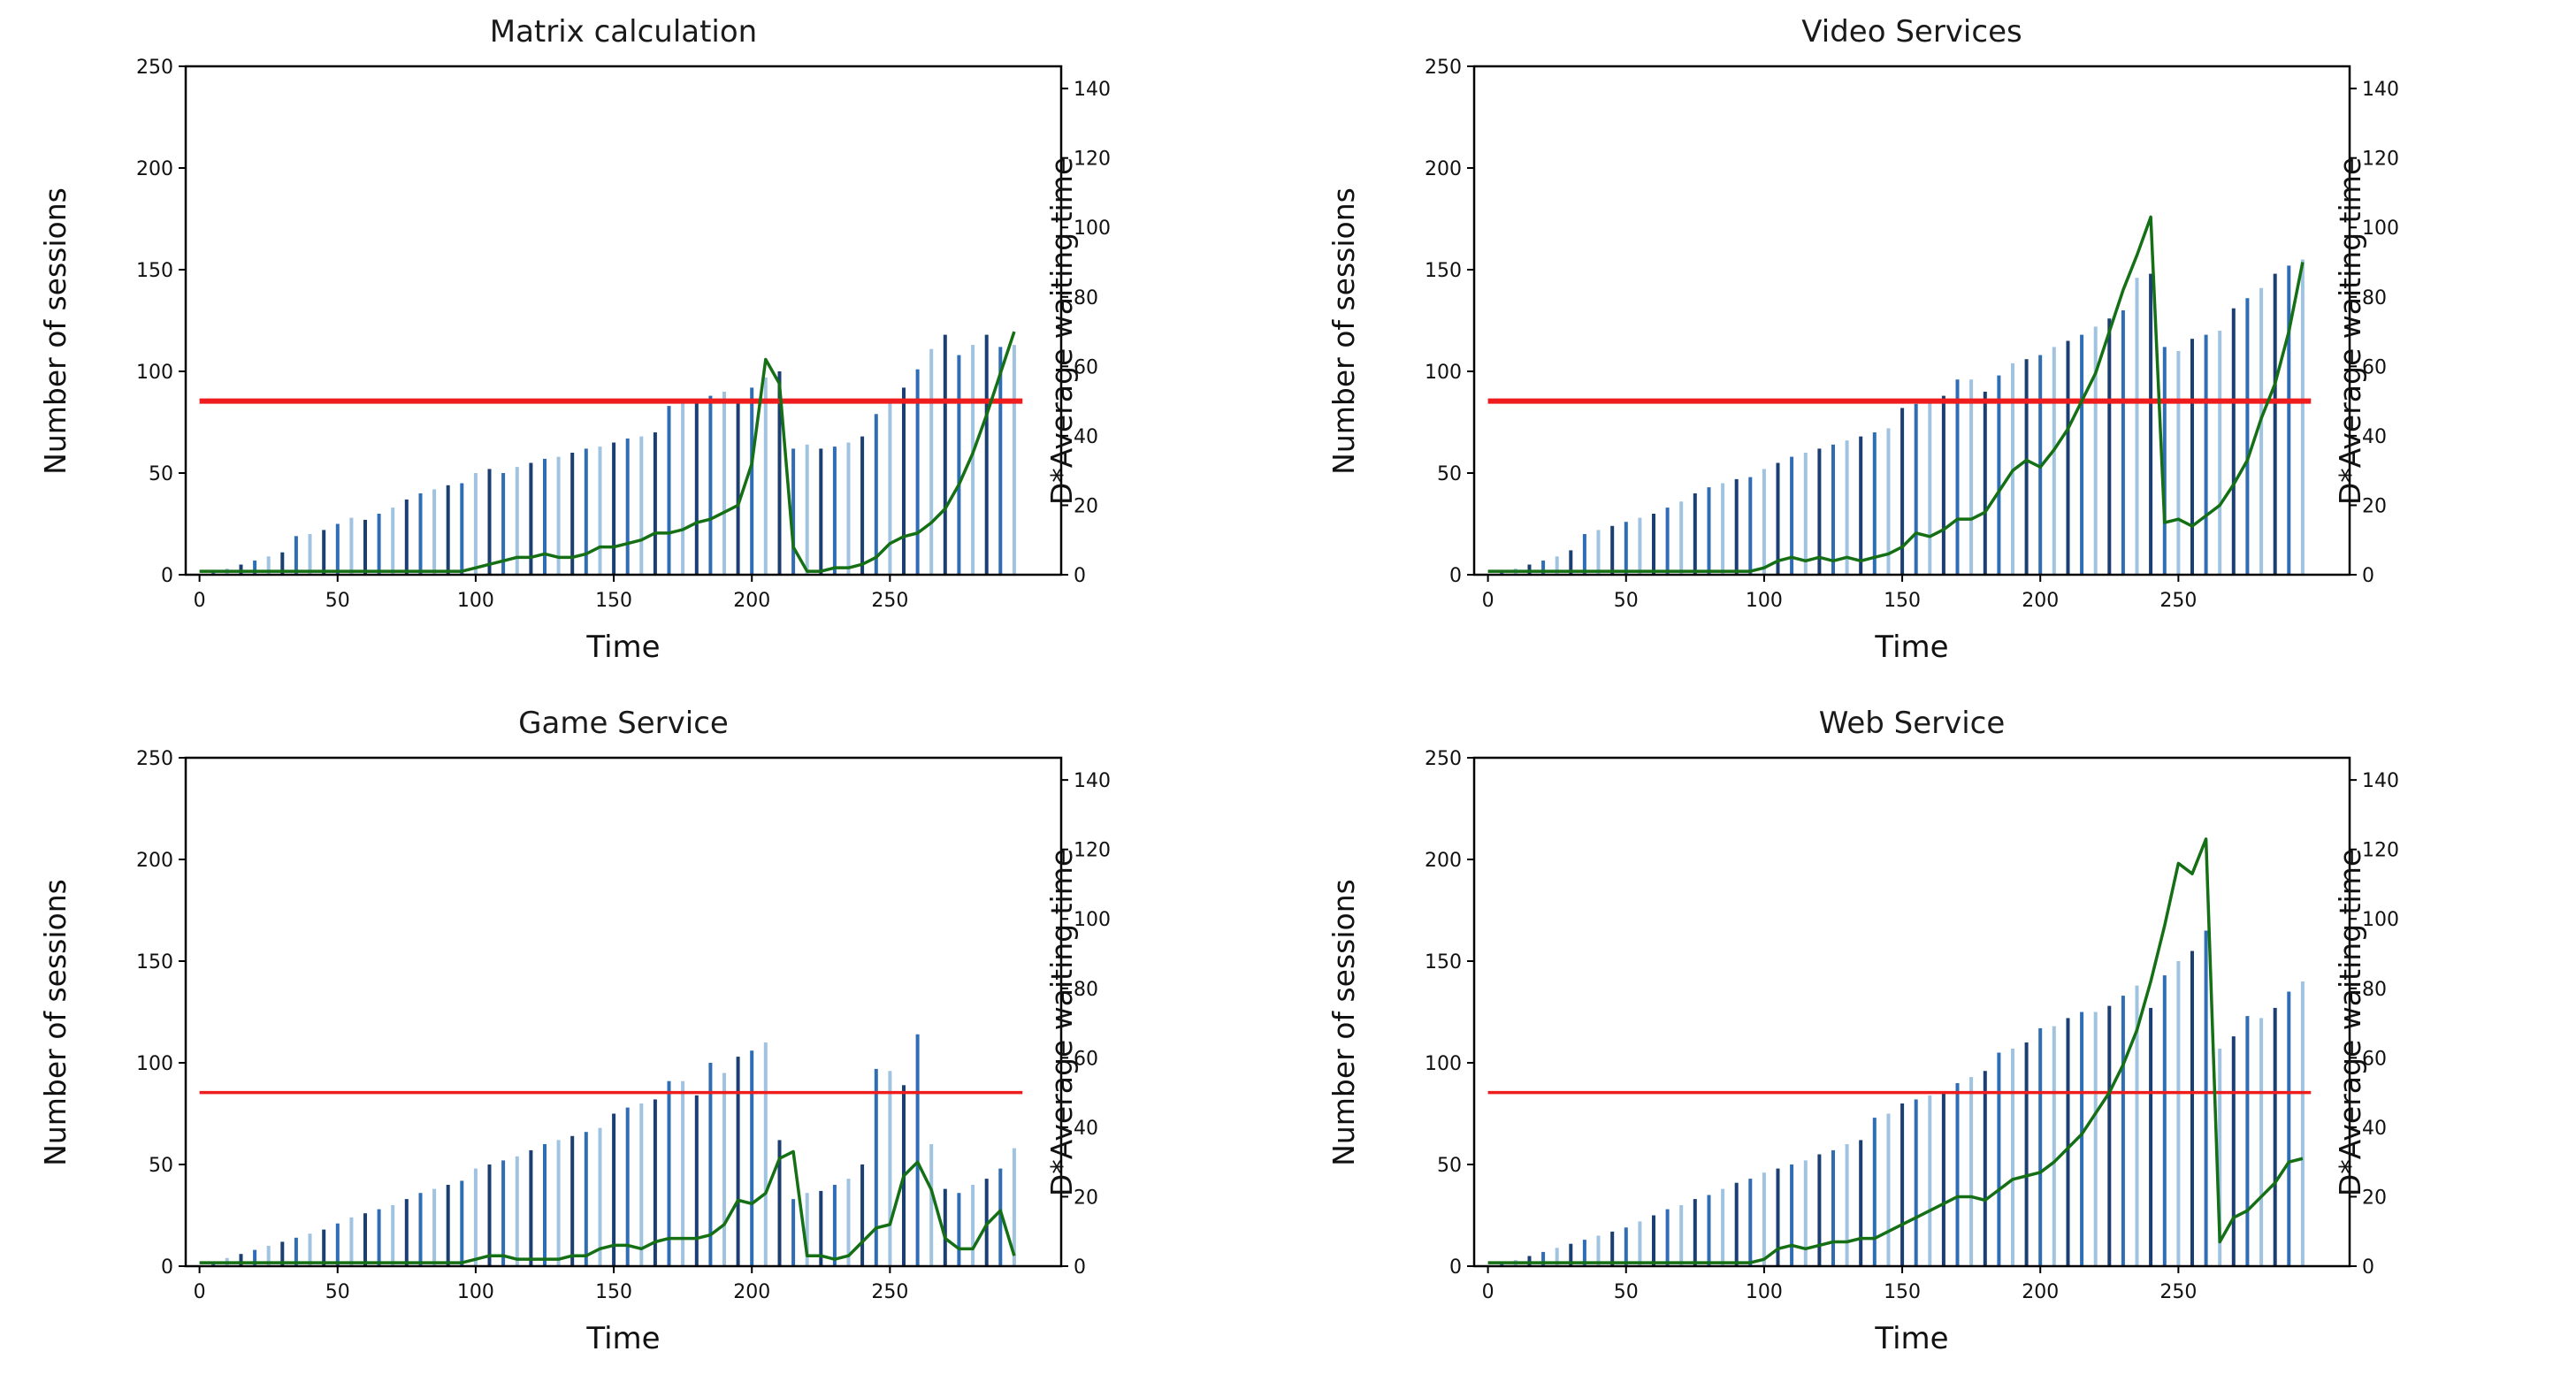  What do you see at coordinates (1912, 1338) in the screenshot?
I see `x-axis-label-time: Time` at bounding box center [1912, 1338].